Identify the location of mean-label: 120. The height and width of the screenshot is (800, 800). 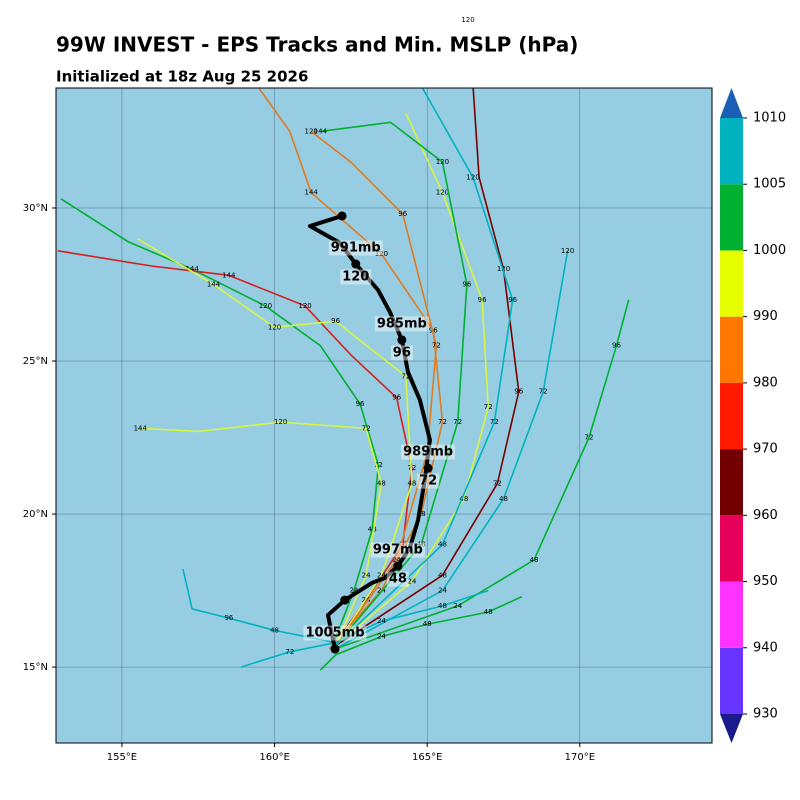
(355, 276).